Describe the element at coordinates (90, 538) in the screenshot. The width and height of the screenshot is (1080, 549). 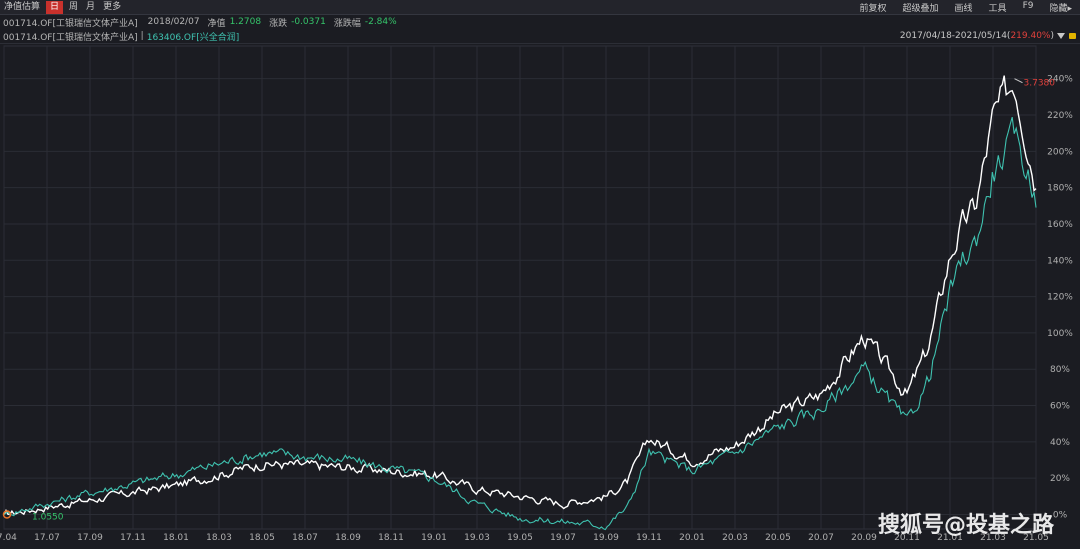
I see `x-tick-label: 17.09` at that location.